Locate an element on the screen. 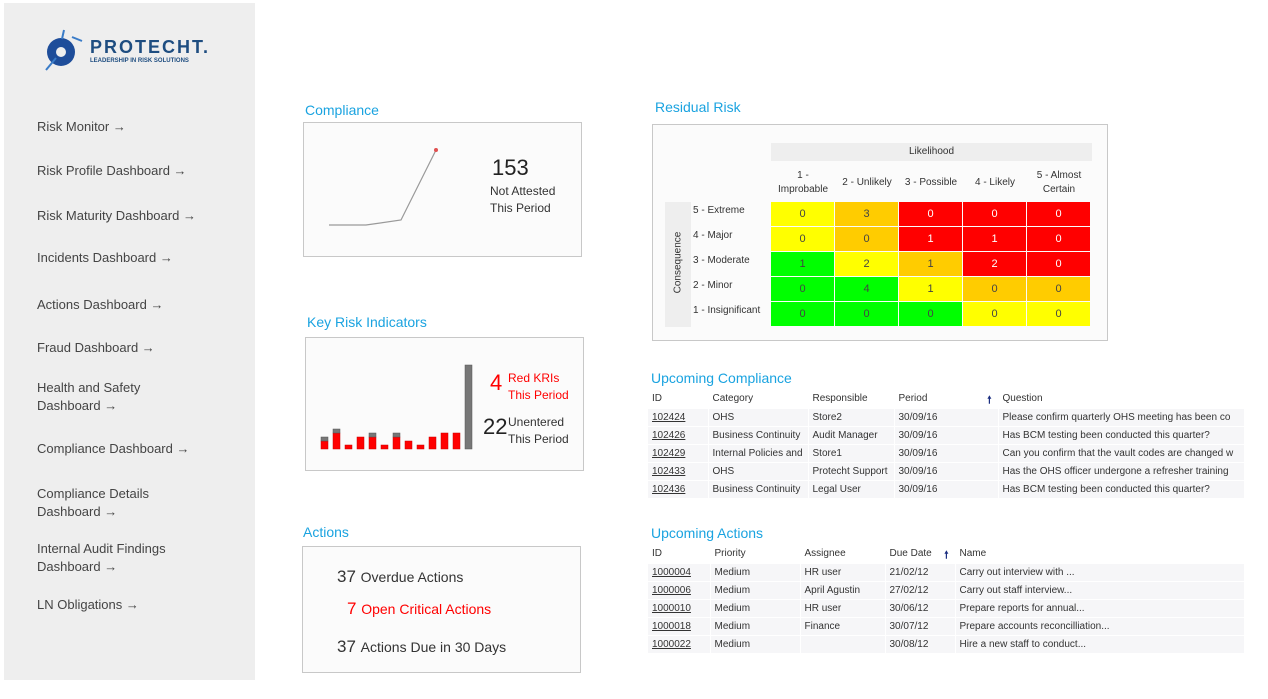 The width and height of the screenshot is (1268, 699). column-header: Name is located at coordinates (1100, 554).